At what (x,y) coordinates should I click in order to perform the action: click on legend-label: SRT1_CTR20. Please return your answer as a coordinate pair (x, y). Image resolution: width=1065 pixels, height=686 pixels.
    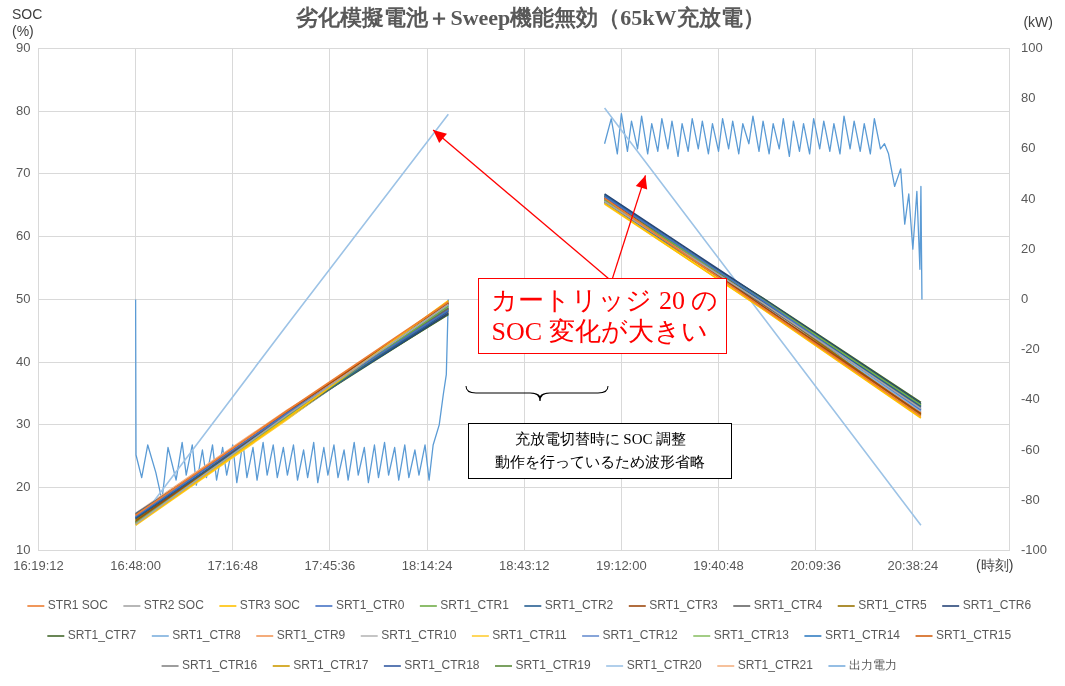
    Looking at the image, I should click on (664, 665).